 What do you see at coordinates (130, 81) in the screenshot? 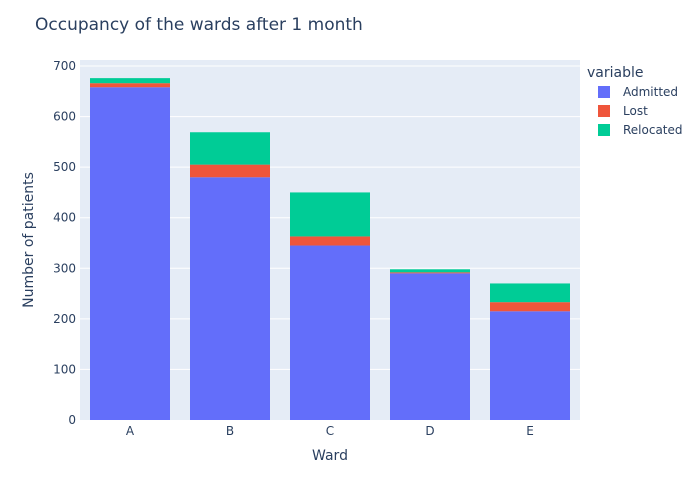
I see `bar-relocated-a` at bounding box center [130, 81].